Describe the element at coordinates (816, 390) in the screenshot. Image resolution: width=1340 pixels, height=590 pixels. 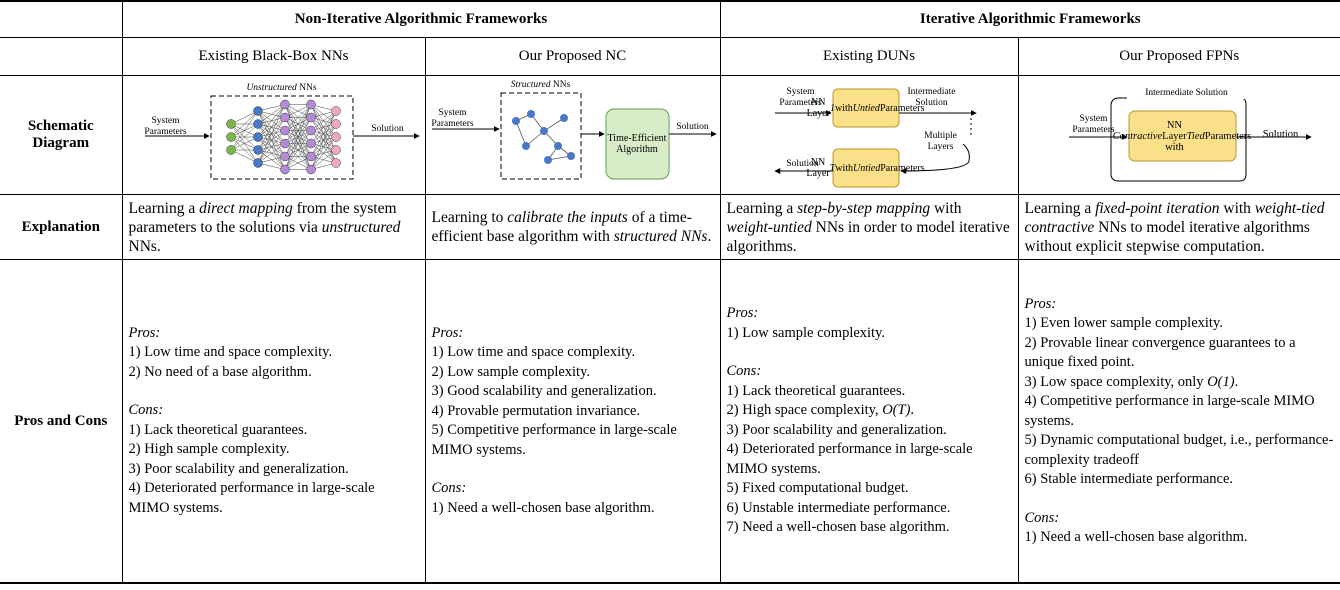
I see `con-item: 1) Lack theoretical guarantees.` at that location.